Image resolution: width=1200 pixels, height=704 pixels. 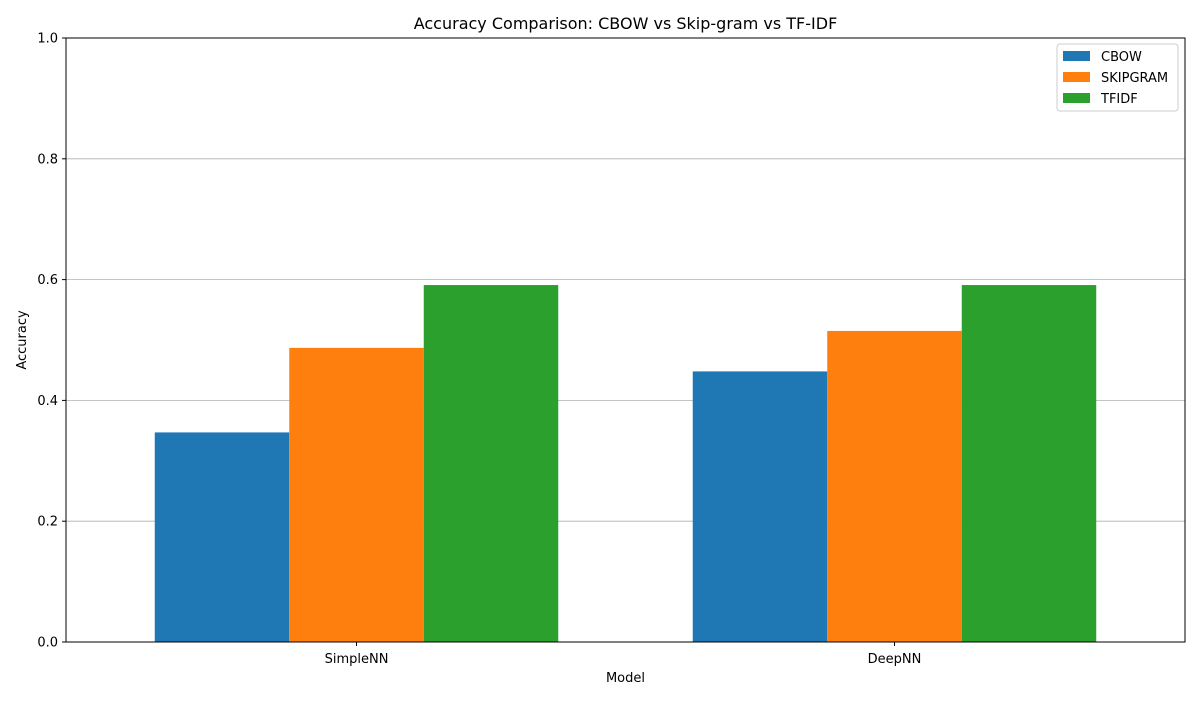 I want to click on y-tick-label: 0.8, so click(x=47, y=159).